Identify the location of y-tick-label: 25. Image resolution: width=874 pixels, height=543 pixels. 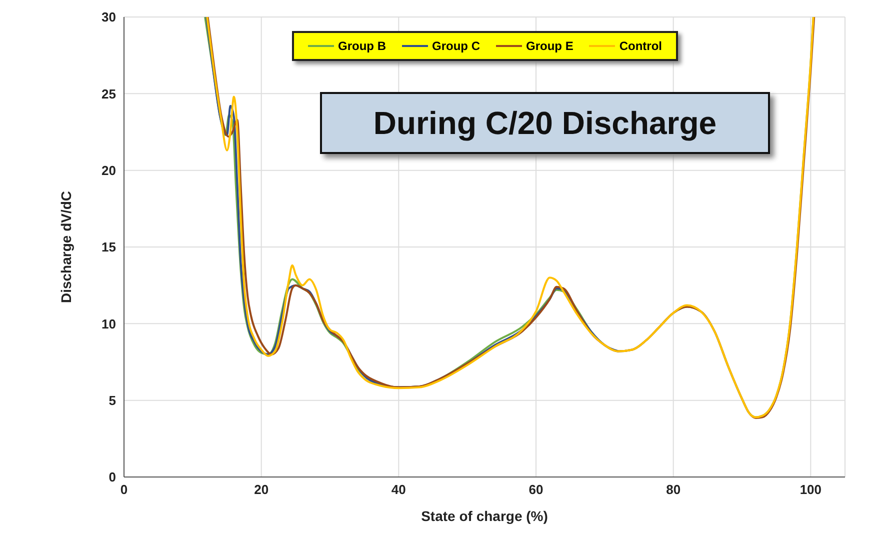
(109, 94).